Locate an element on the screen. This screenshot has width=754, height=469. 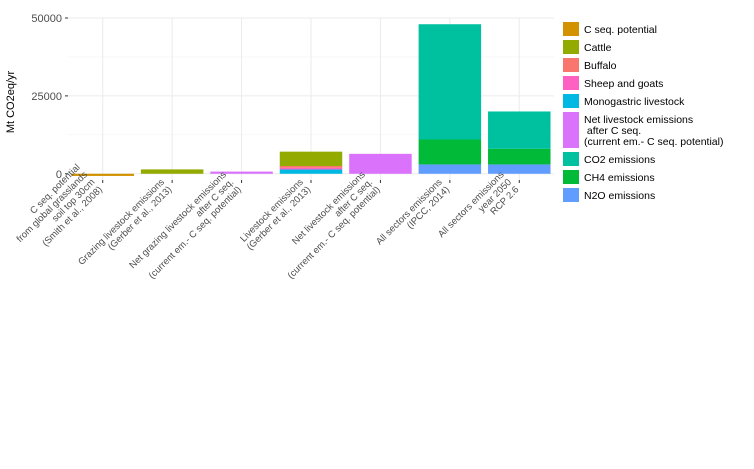
x-tick-label: All sectors emissions(IPCC, 2014) is located at coordinates (413, 216).